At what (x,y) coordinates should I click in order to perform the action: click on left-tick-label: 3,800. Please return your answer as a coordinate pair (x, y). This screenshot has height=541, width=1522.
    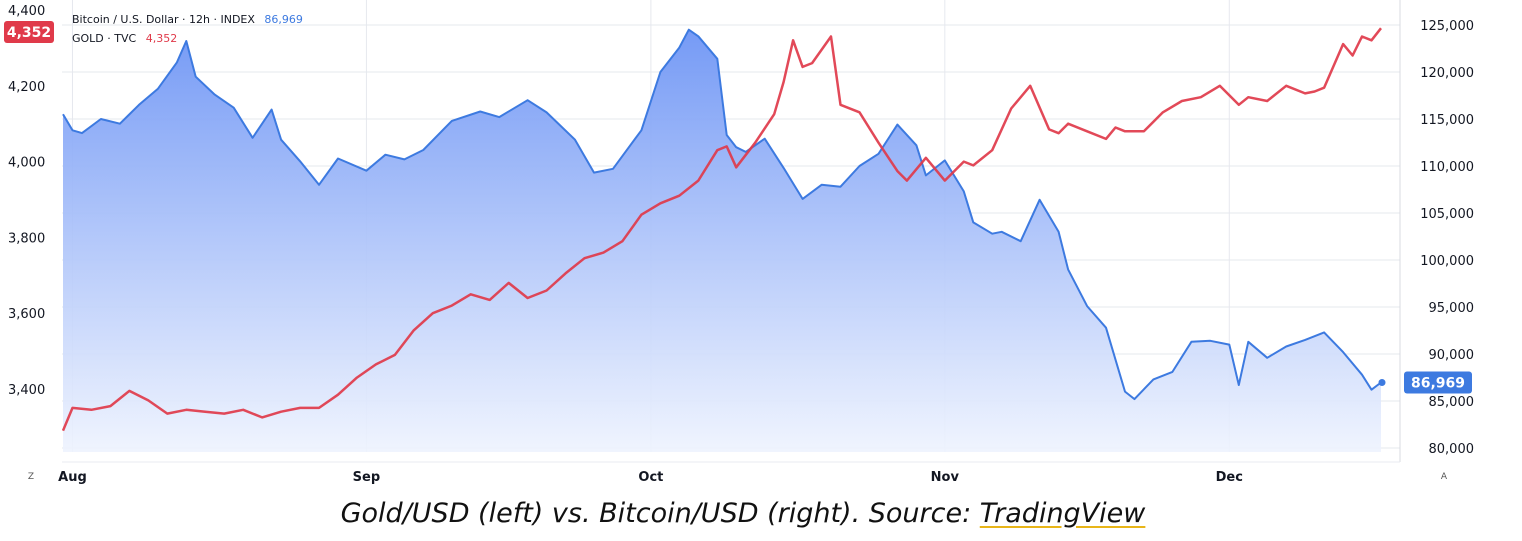
    Looking at the image, I should click on (26, 238).